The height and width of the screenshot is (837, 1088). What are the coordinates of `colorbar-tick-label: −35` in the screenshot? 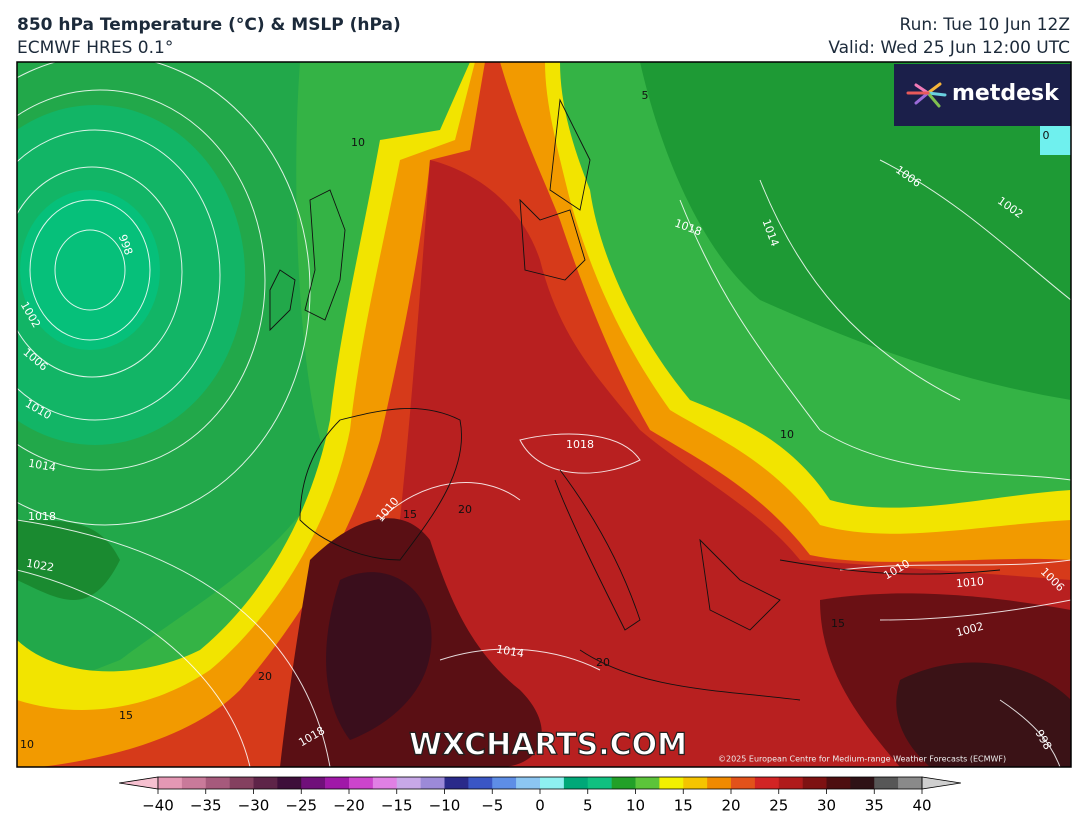 It's located at (206, 806).